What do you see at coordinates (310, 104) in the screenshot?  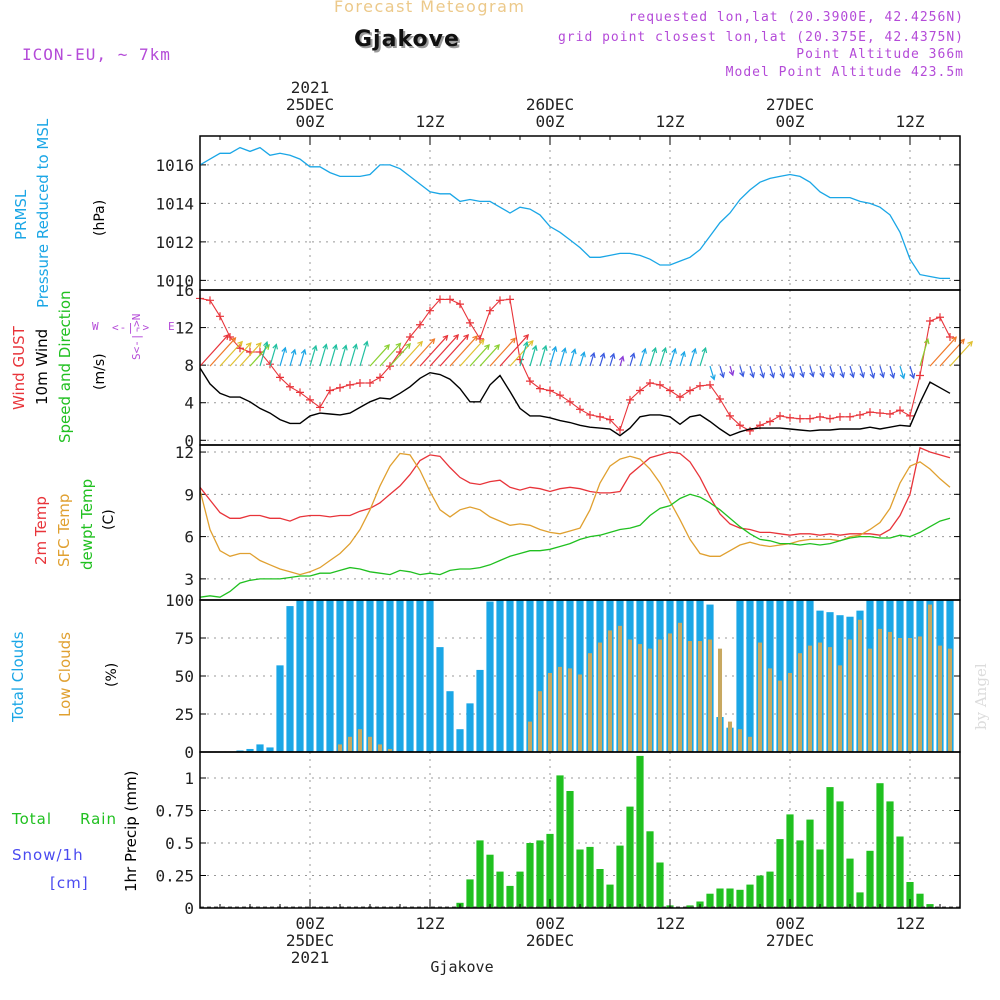 I see `time-label-top: 25DEC` at bounding box center [310, 104].